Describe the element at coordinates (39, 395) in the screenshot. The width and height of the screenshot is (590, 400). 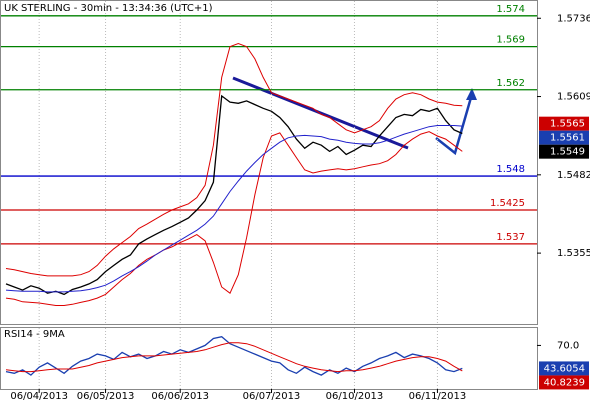
I see `x-tick-label: 06/04/2013` at that location.